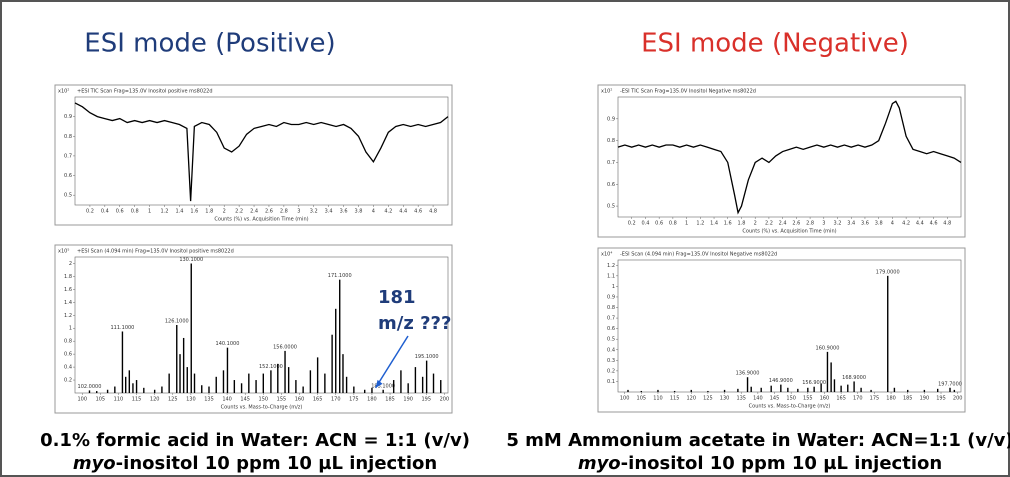 This screenshot has height=477, width=1010. Describe the element at coordinates (613, 287) in the screenshot. I see `y-tick-label: 1` at that location.